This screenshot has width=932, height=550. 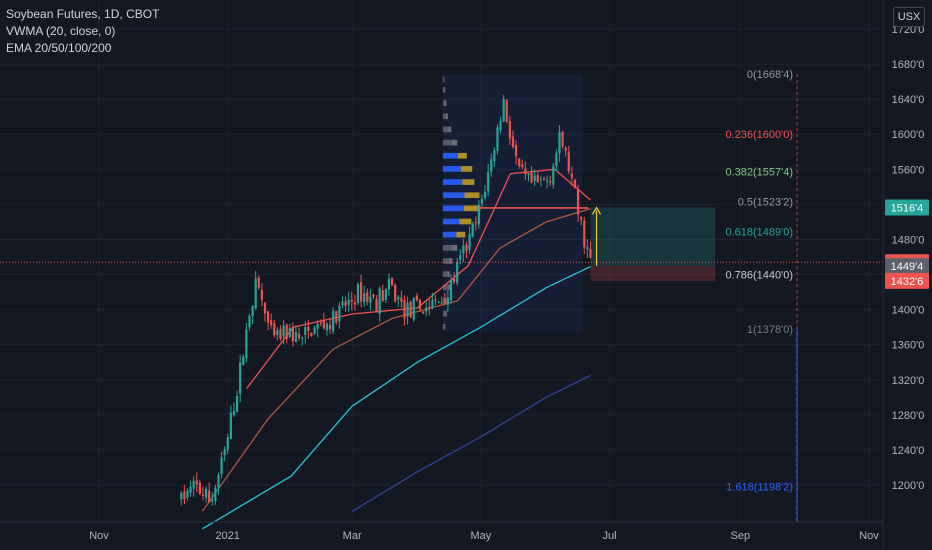 I want to click on fib-level-label: 0.5(1523'2), so click(x=765, y=203).